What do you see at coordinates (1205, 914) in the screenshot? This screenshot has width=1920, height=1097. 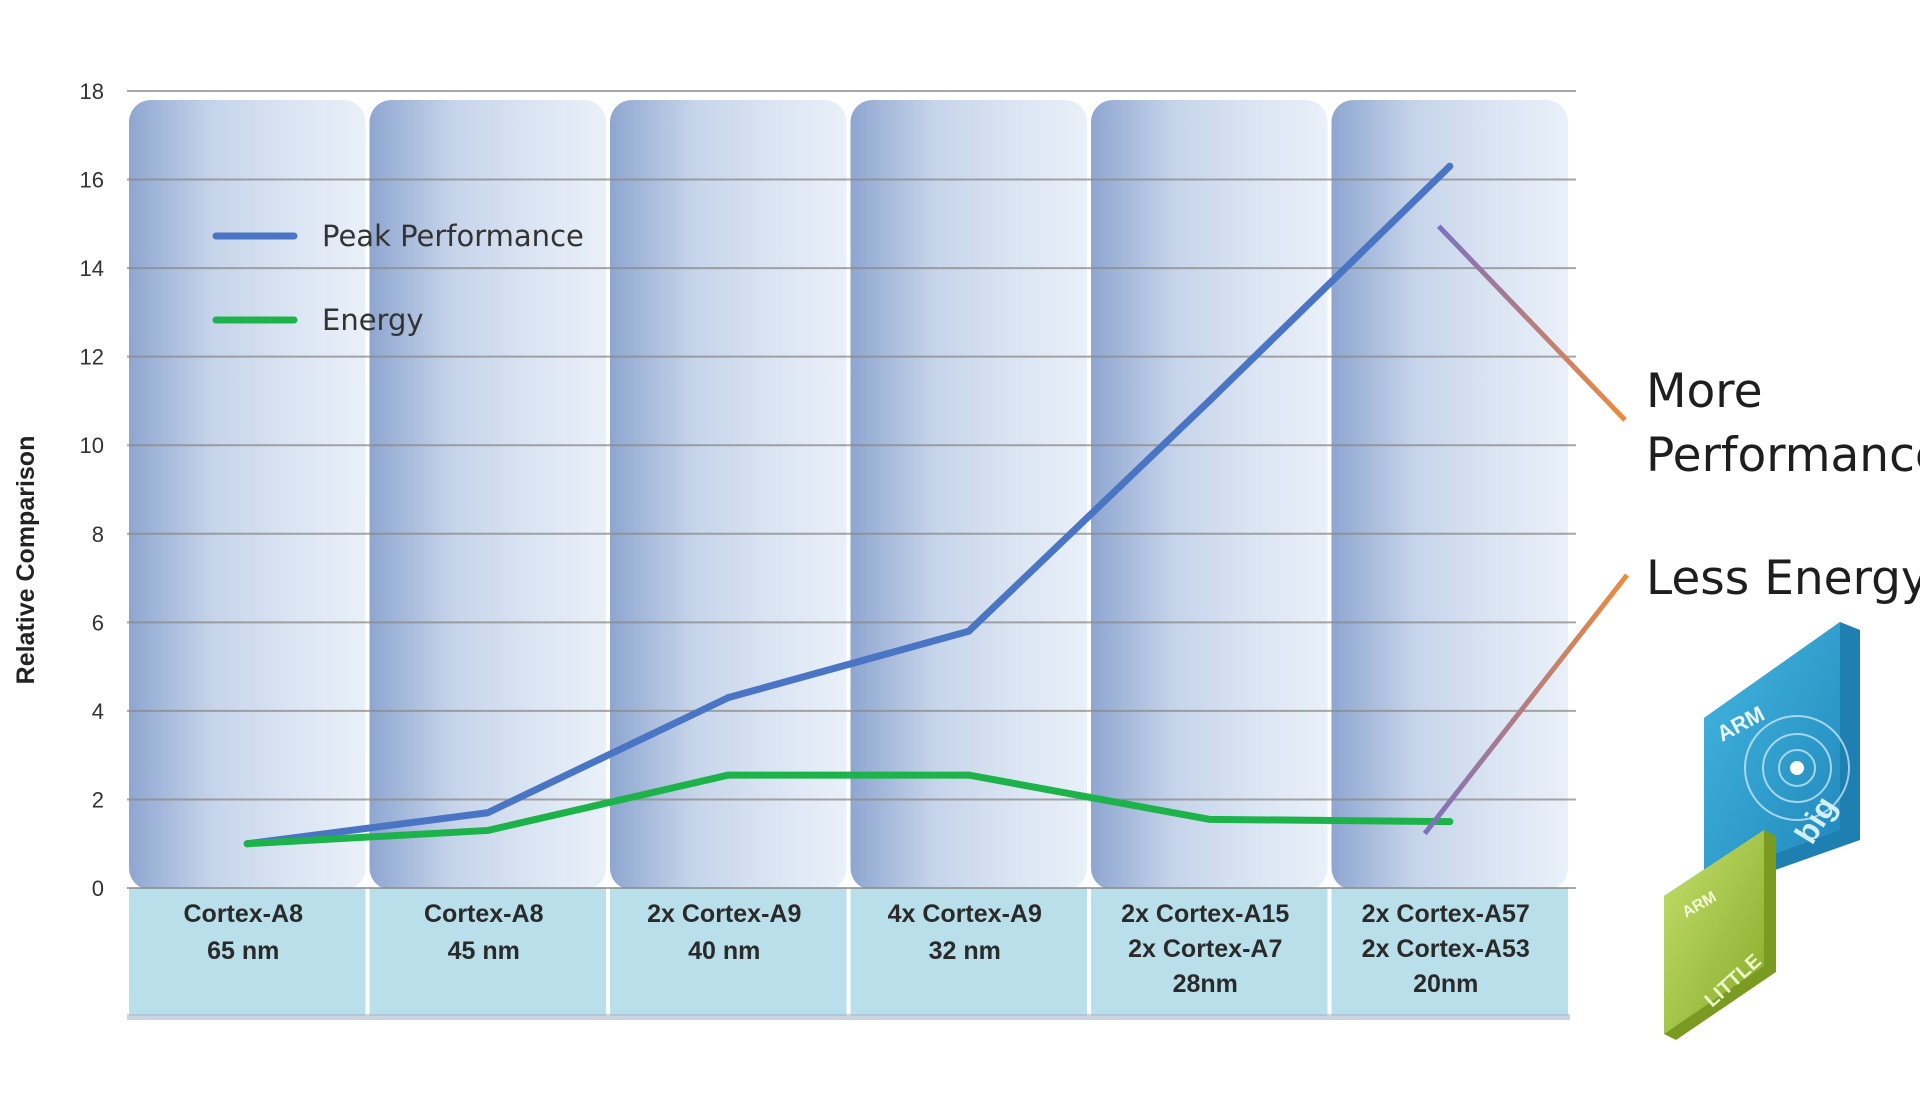 I see `x-tick-label: 2x Cortex-A15` at bounding box center [1205, 914].